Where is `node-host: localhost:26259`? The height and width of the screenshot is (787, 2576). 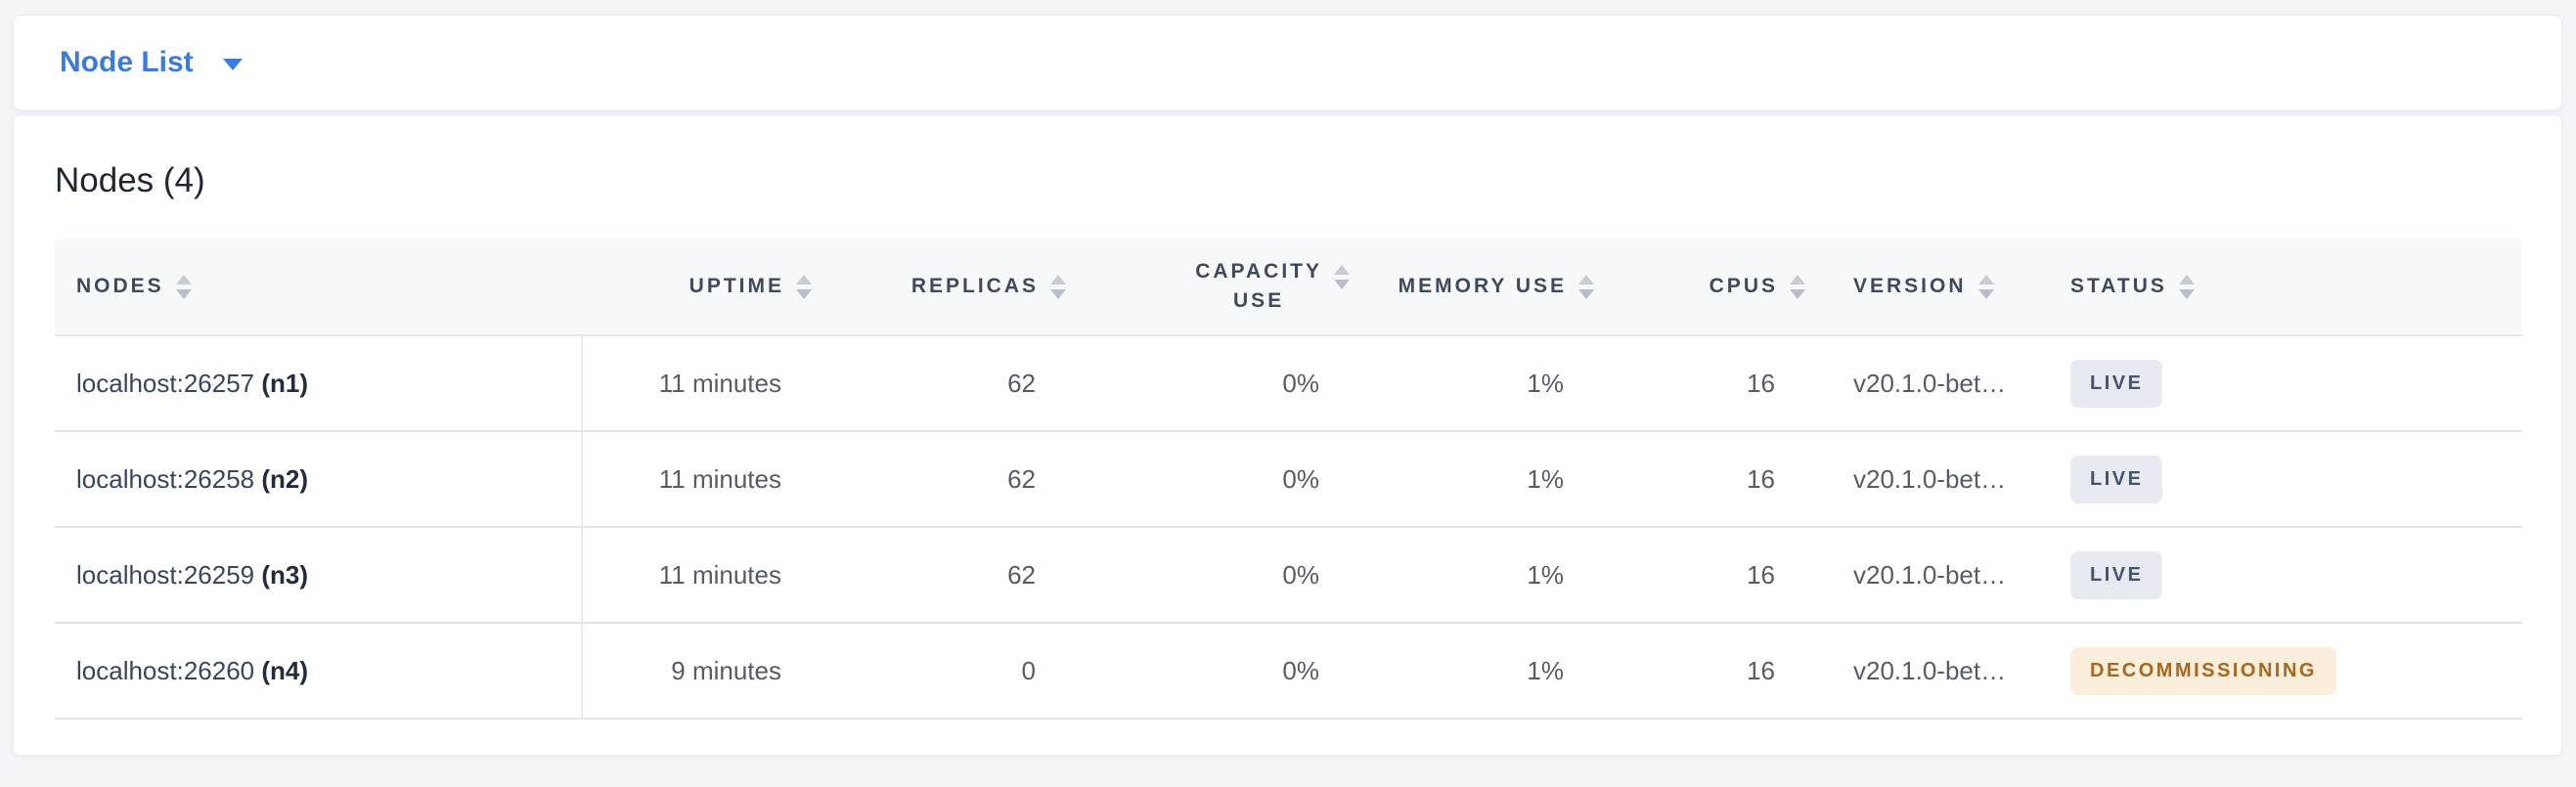 node-host: localhost:26259 is located at coordinates (165, 574).